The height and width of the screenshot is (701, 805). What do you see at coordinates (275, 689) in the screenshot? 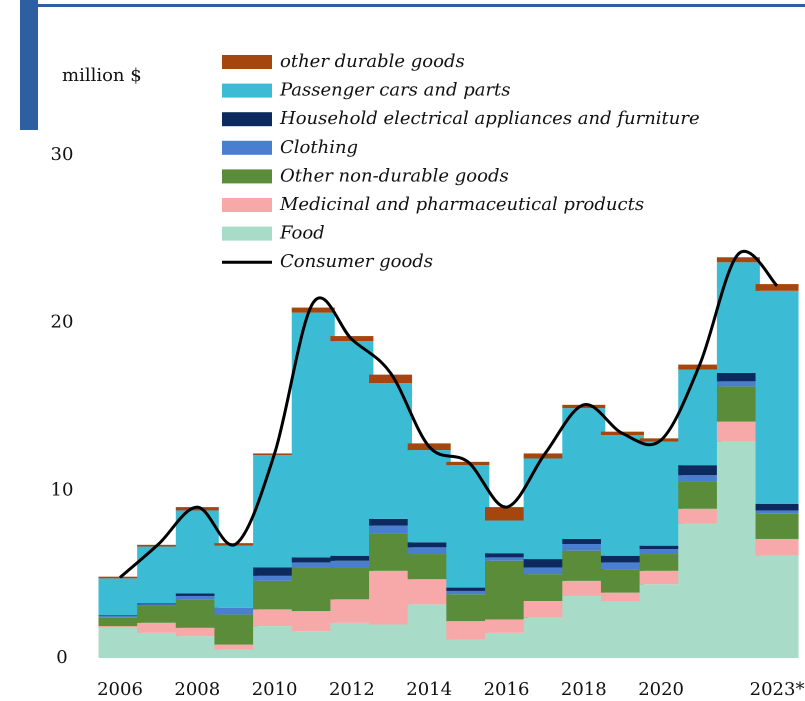
I see `x-tick-label: 2010` at bounding box center [275, 689].